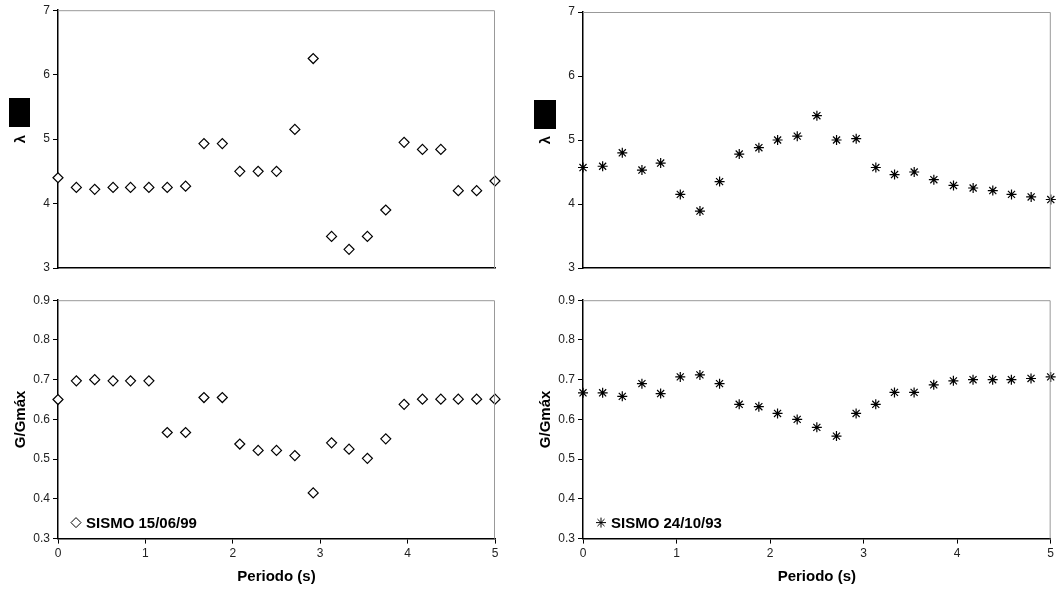 The height and width of the screenshot is (590, 1057). I want to click on y-tick-label: 7, so click(572, 11).